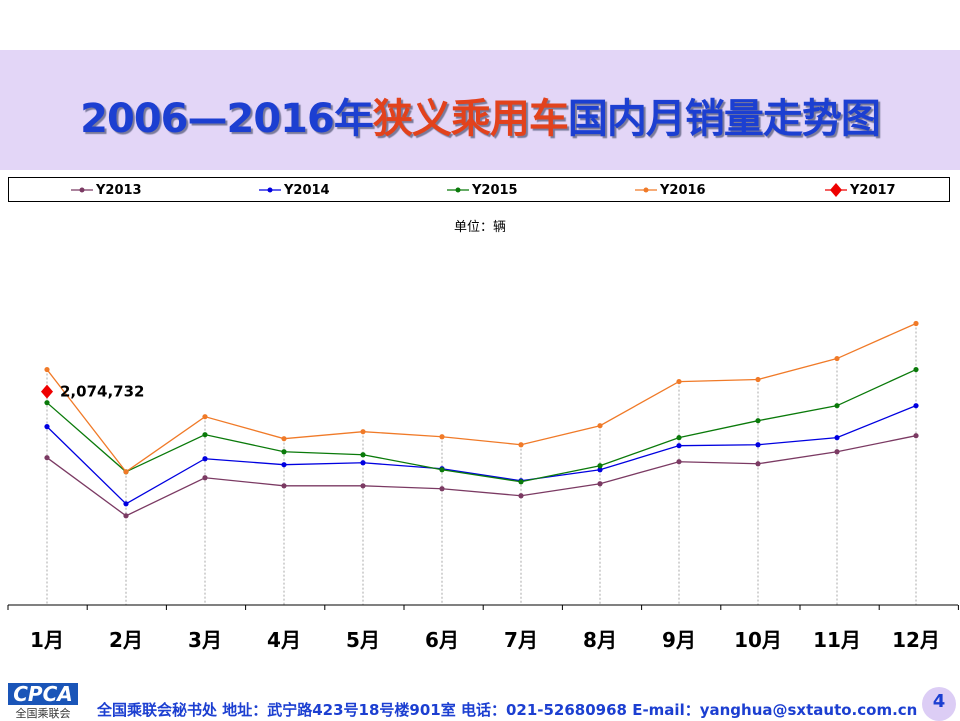 The width and height of the screenshot is (960, 721). What do you see at coordinates (939, 704) in the screenshot?
I see `page-number: 4` at bounding box center [939, 704].